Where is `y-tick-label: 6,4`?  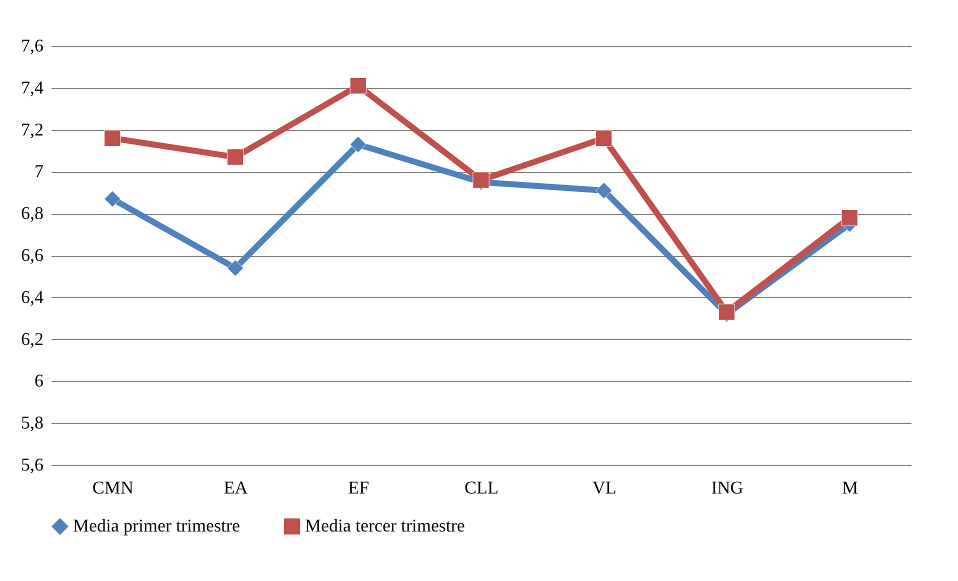
y-tick-label: 6,4 is located at coordinates (32, 296).